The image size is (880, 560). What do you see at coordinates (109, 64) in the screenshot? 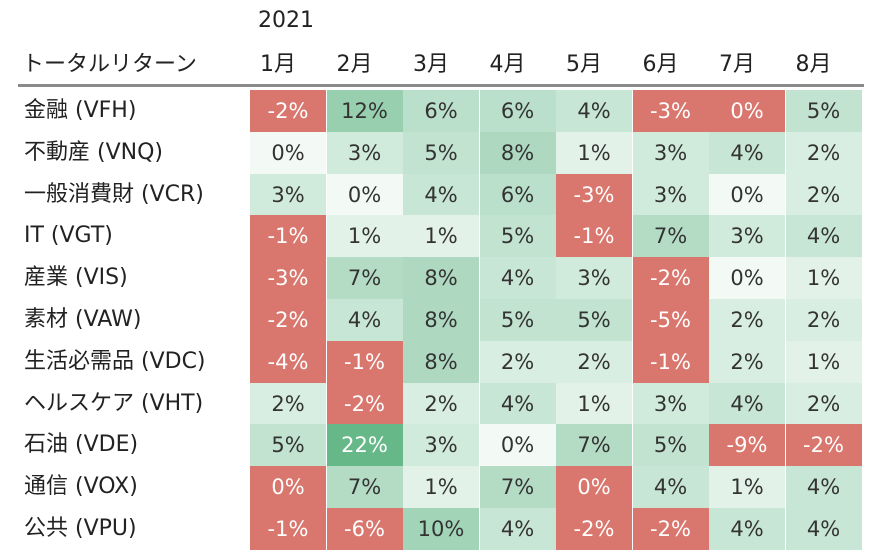
I see `corner-label: トータルリターン` at bounding box center [109, 64].